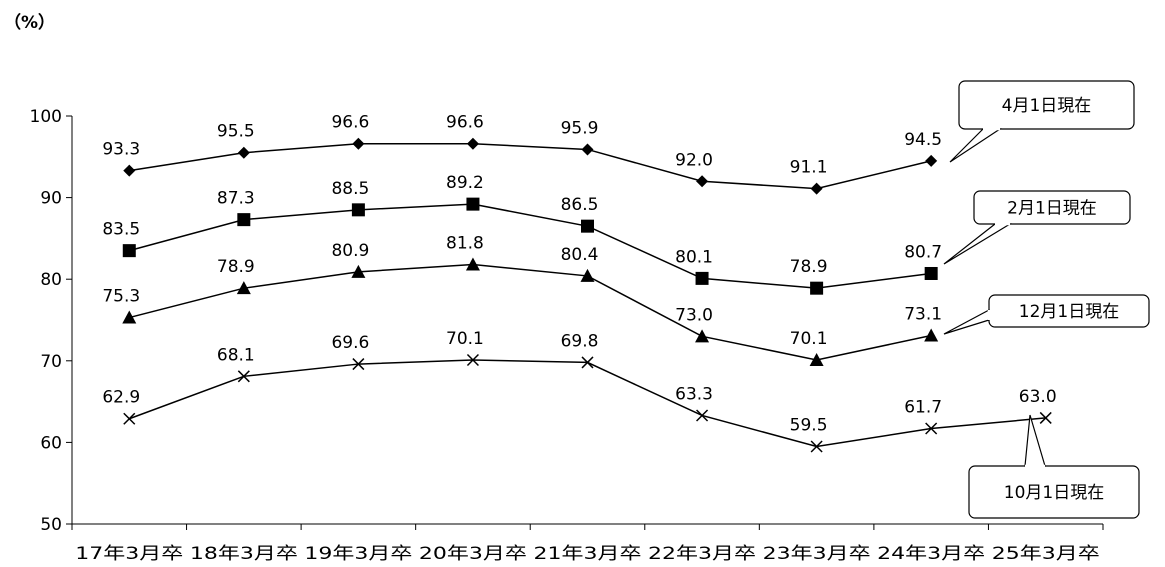  What do you see at coordinates (1046, 554) in the screenshot?
I see `x-tick-label: 25年3月卒` at bounding box center [1046, 554].